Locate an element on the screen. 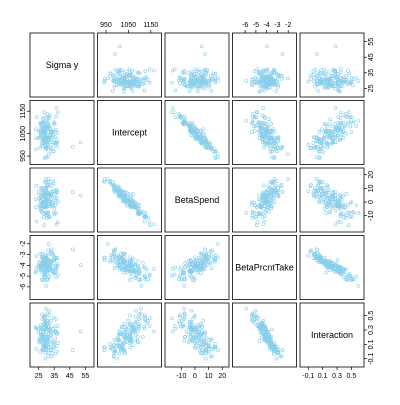 The width and height of the screenshot is (400, 405). tick-label-sigma-y-bottom-1: 35 is located at coordinates (54, 376).